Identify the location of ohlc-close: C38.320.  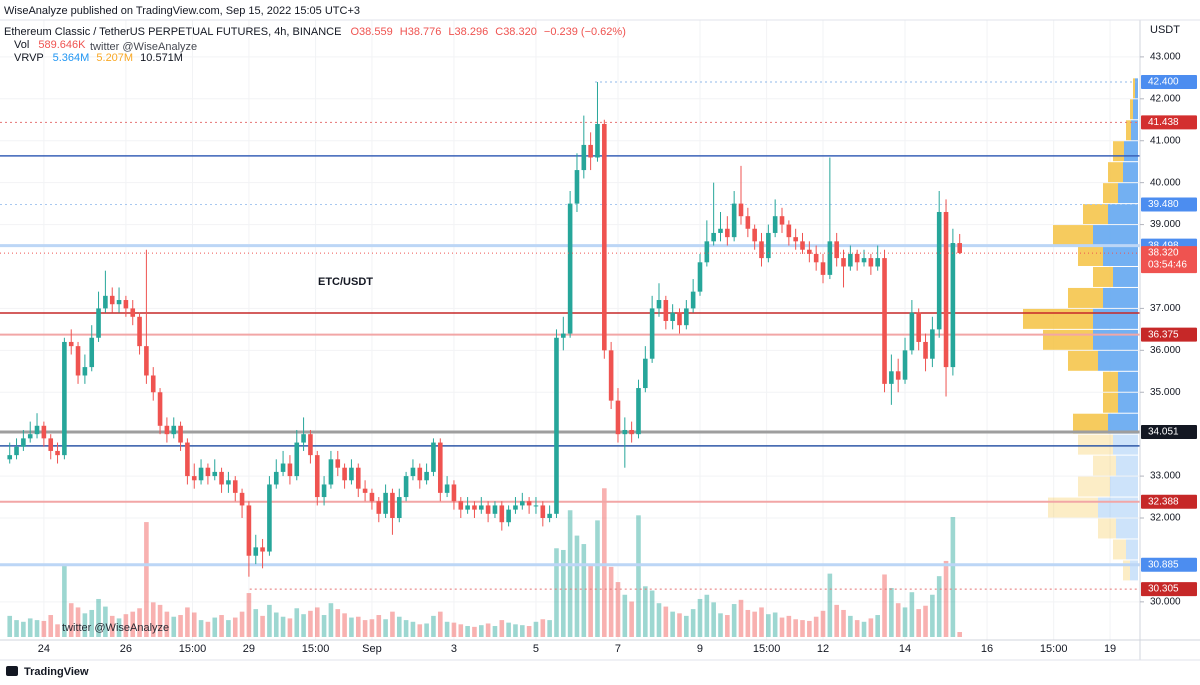
(516, 32).